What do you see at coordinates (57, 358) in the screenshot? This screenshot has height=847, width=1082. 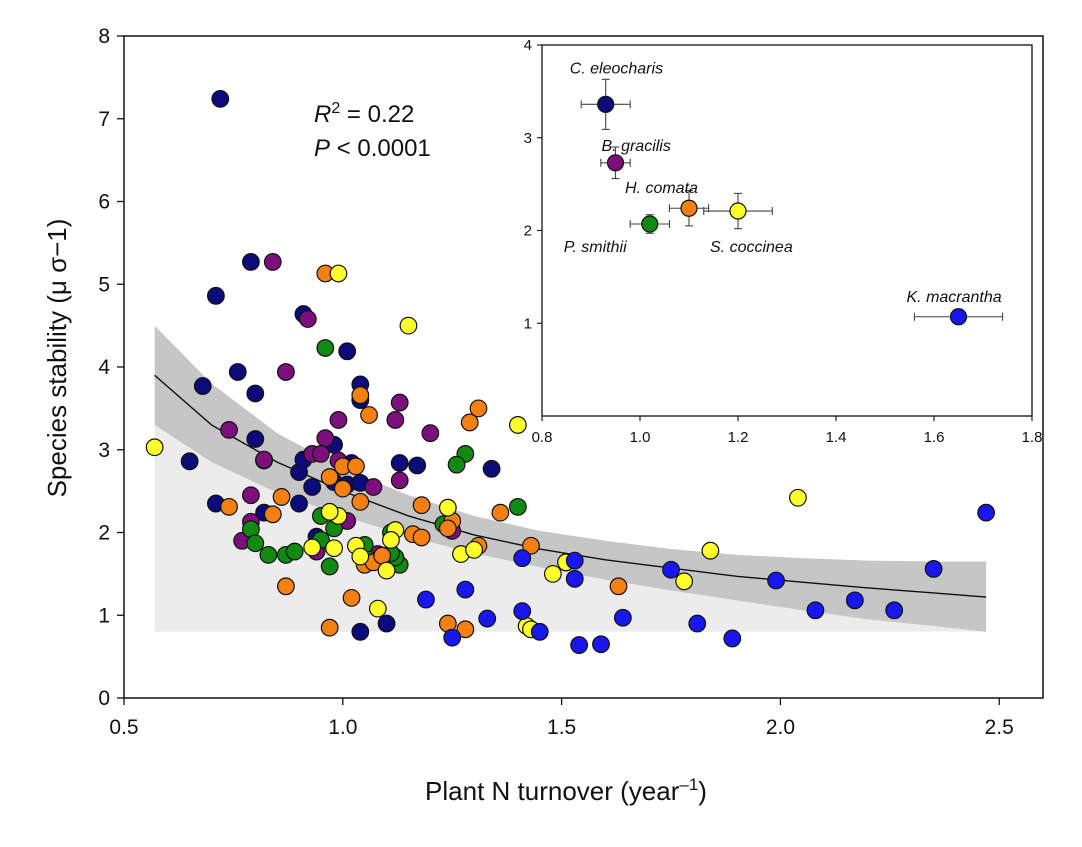 I see `y-axis-label: Species stability (μ σ−1)` at bounding box center [57, 358].